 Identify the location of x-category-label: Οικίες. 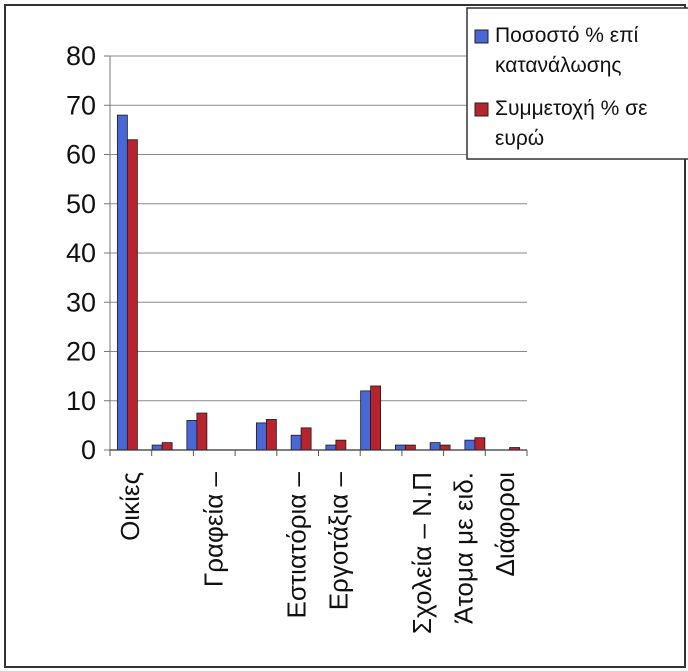
(130, 506).